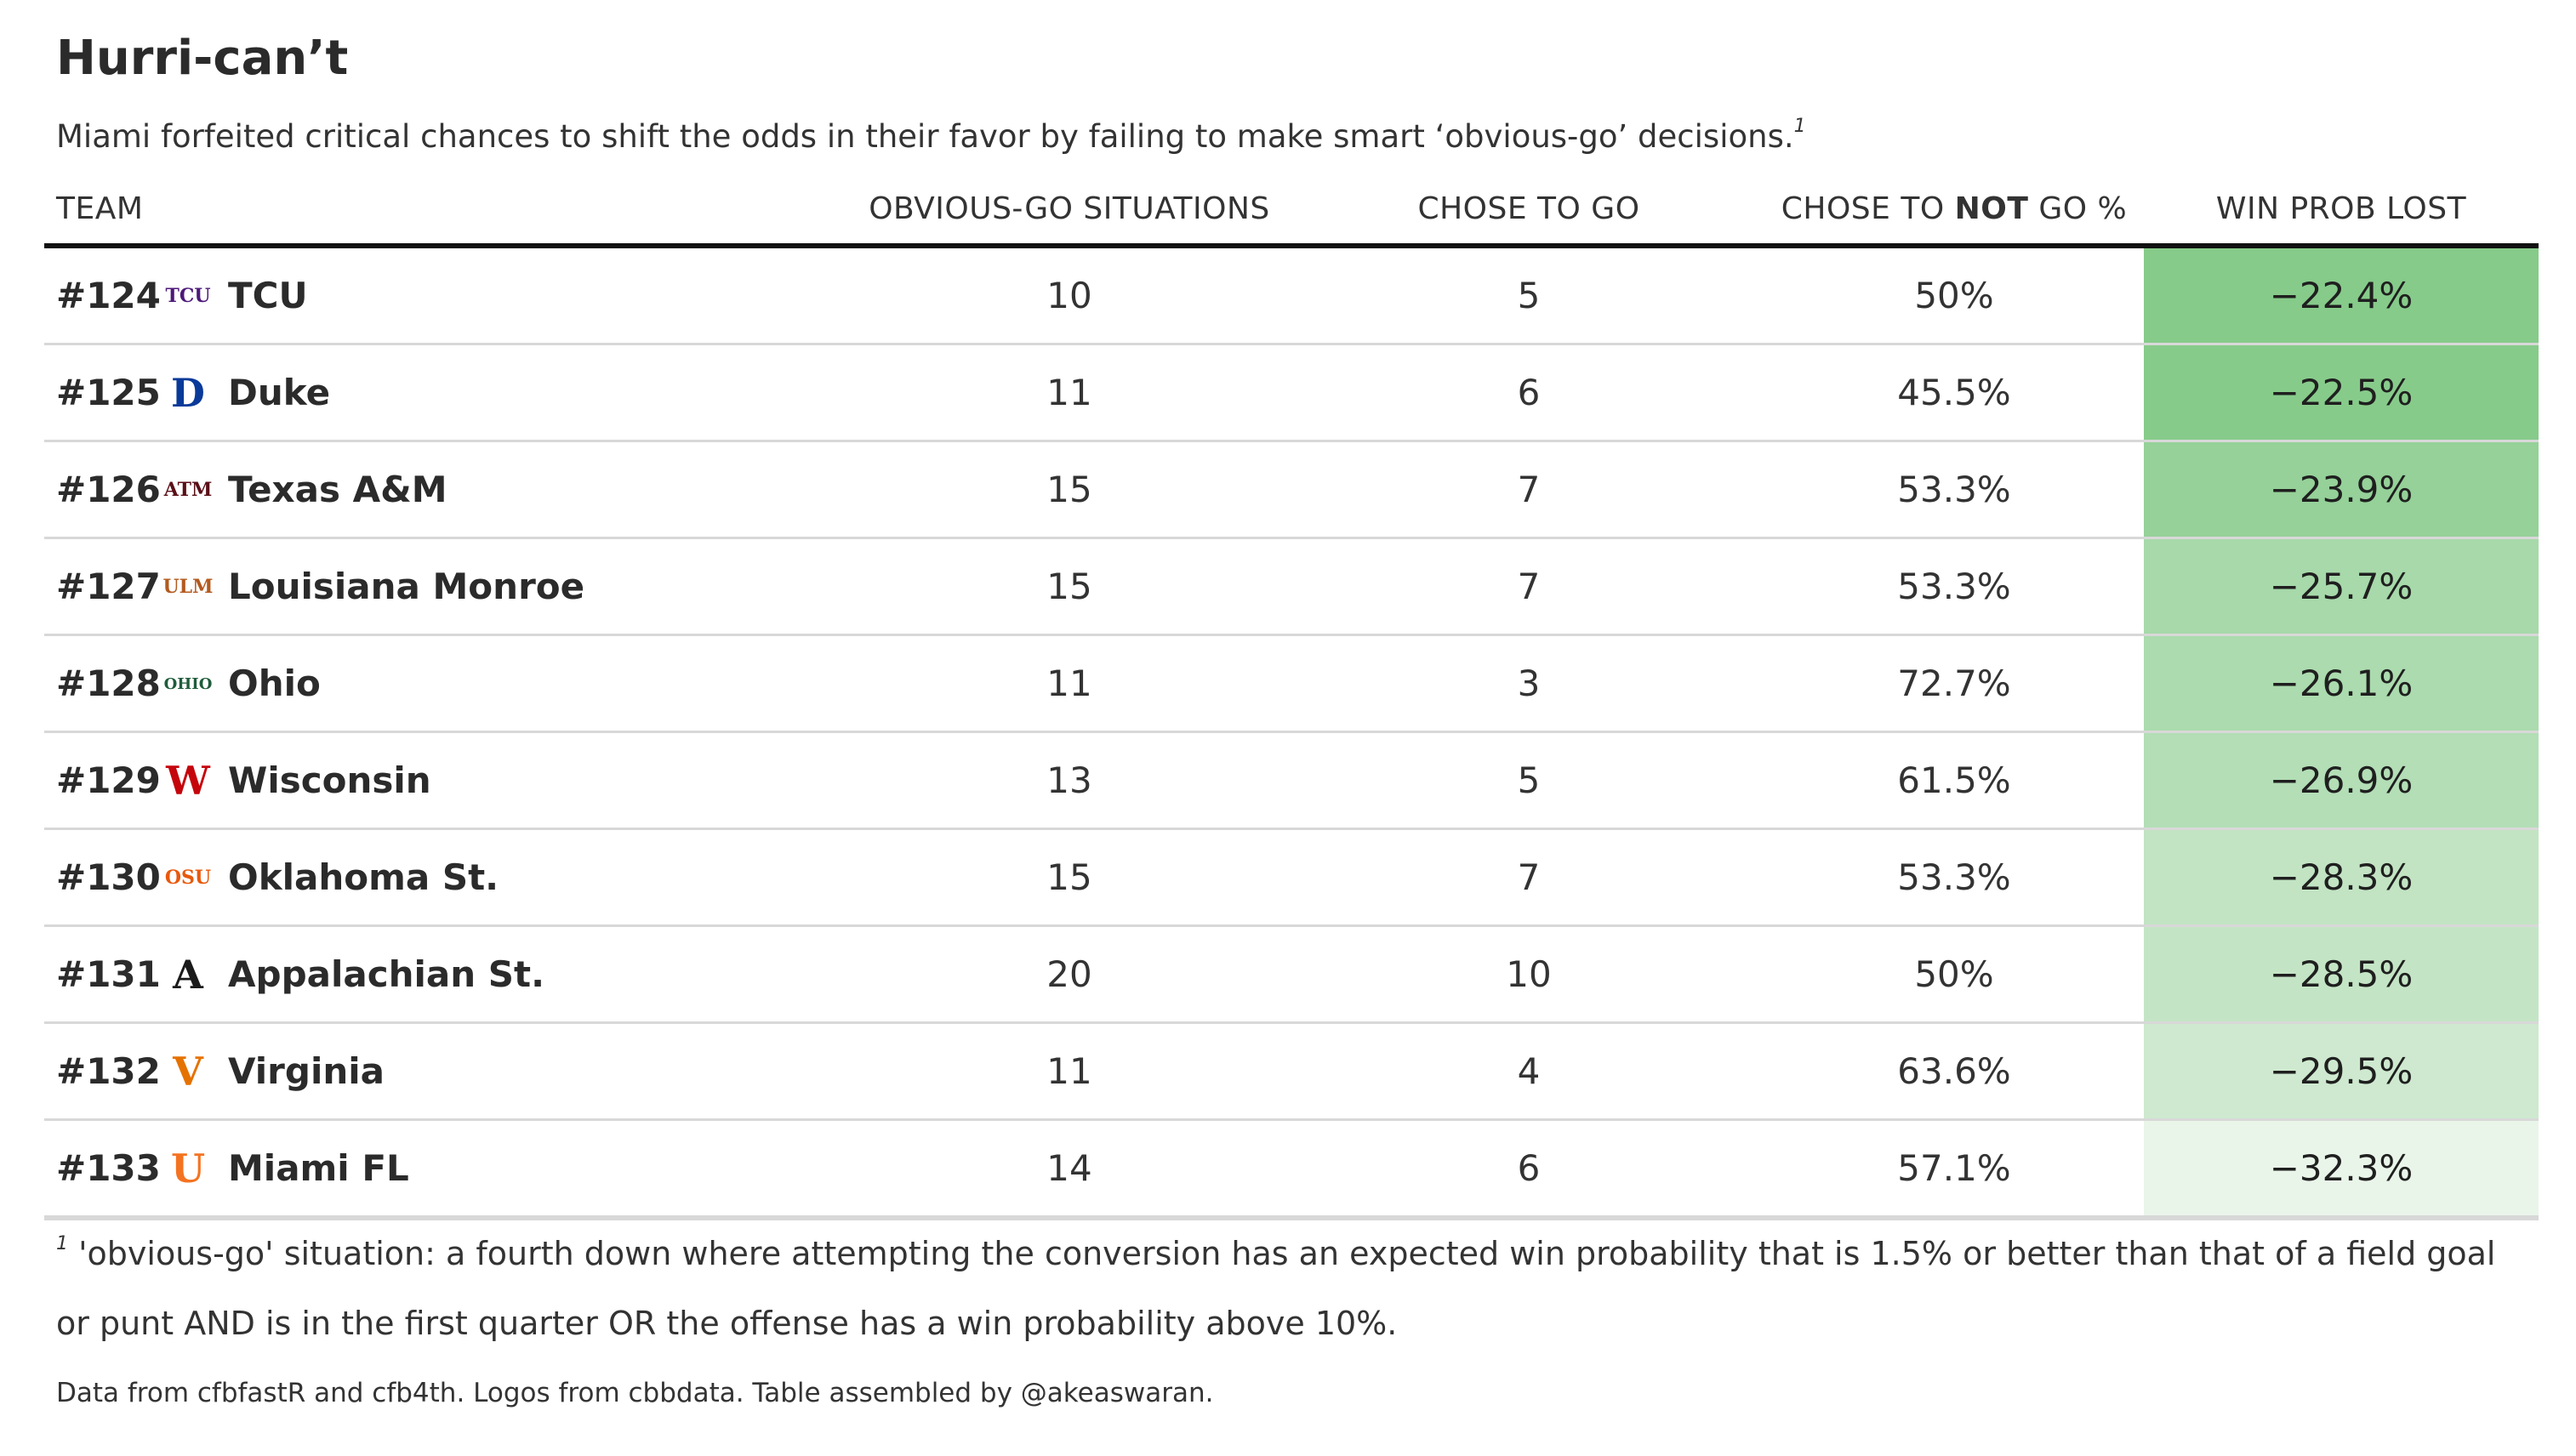 The image size is (2576, 1456). Describe the element at coordinates (2341, 877) in the screenshot. I see `win-prob-lost-cell: −28.3%` at that location.